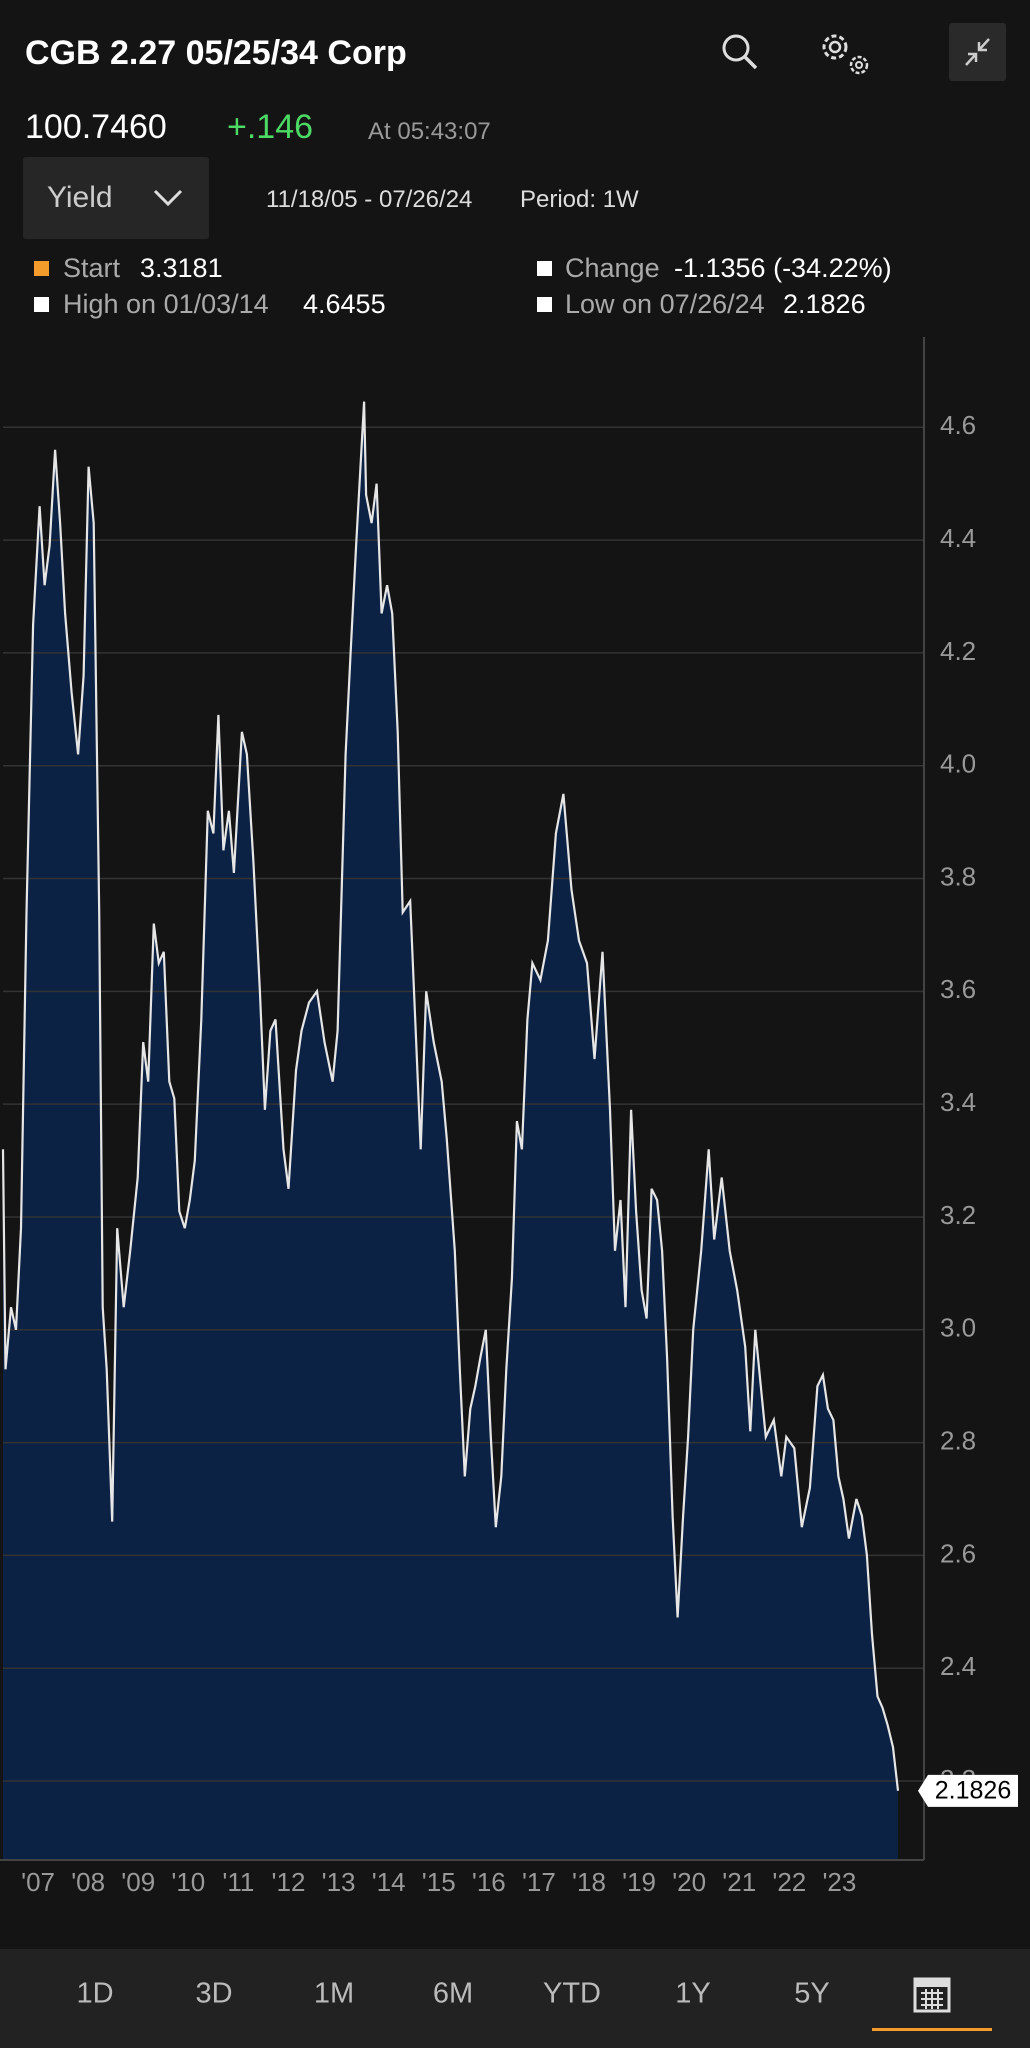 The height and width of the screenshot is (2048, 1030). What do you see at coordinates (958, 425) in the screenshot?
I see `y-tick-label: 4.6` at bounding box center [958, 425].